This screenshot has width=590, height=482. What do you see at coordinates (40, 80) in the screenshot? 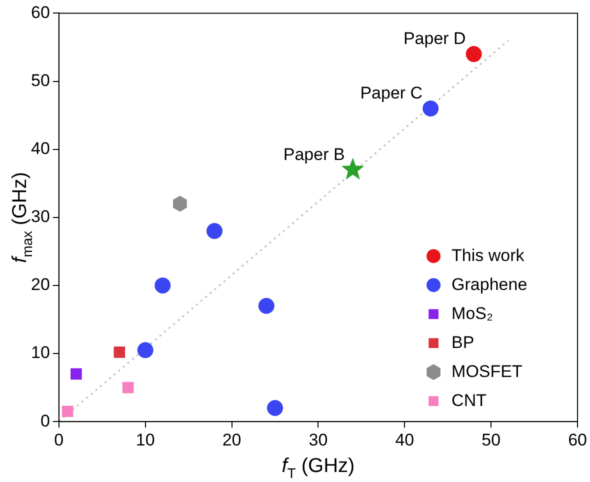
I see `y-tick-label: 50` at bounding box center [40, 80].